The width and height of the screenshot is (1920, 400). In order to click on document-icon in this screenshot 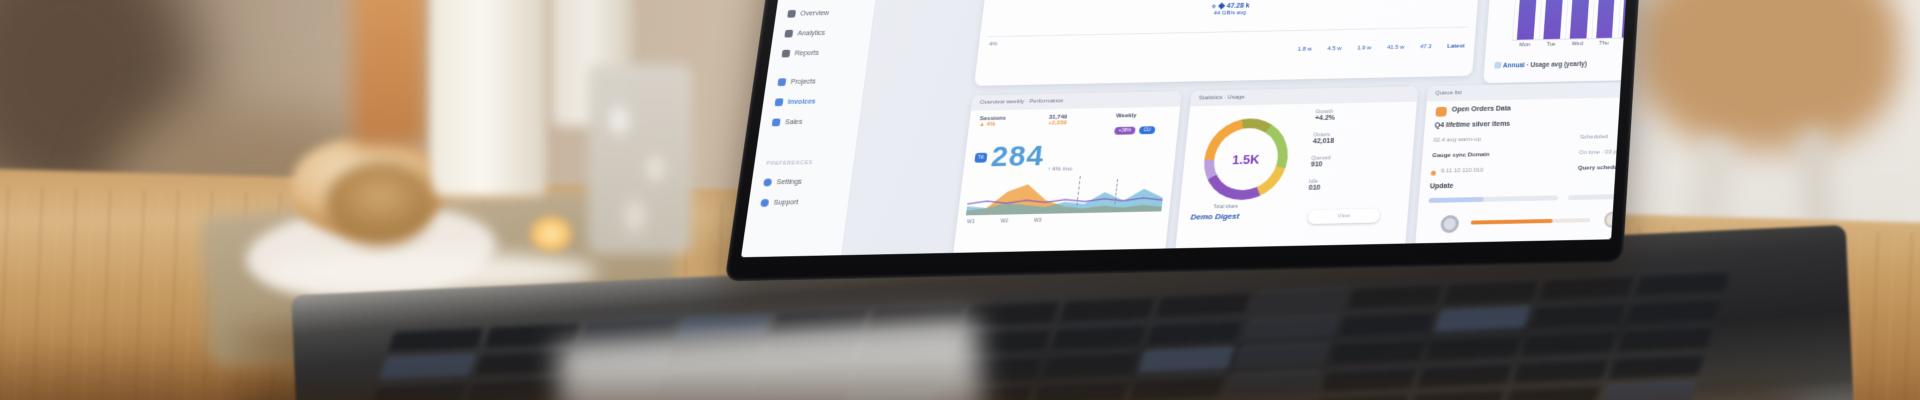, I will do `click(786, 53)`.